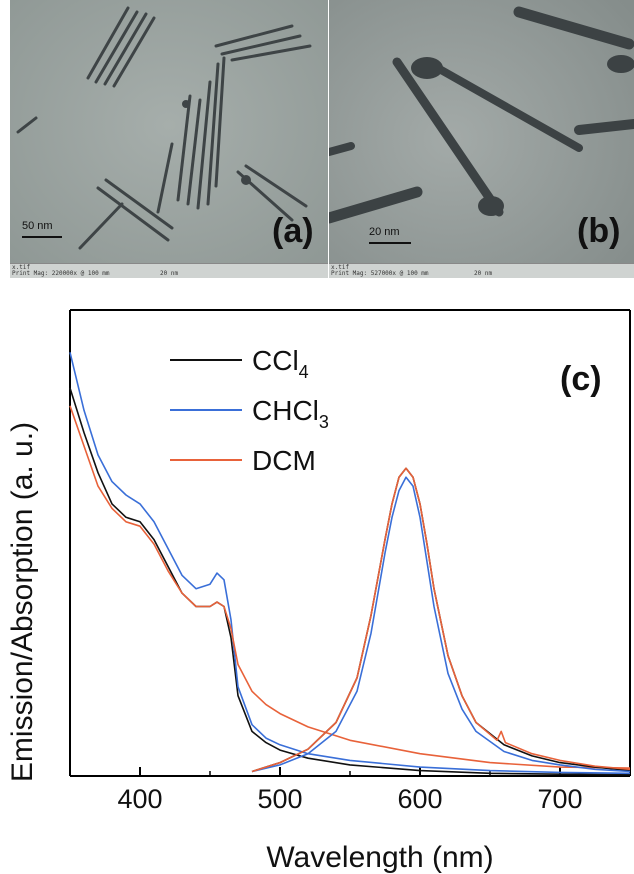  I want to click on x-tick-label-400: 400, so click(139, 799).